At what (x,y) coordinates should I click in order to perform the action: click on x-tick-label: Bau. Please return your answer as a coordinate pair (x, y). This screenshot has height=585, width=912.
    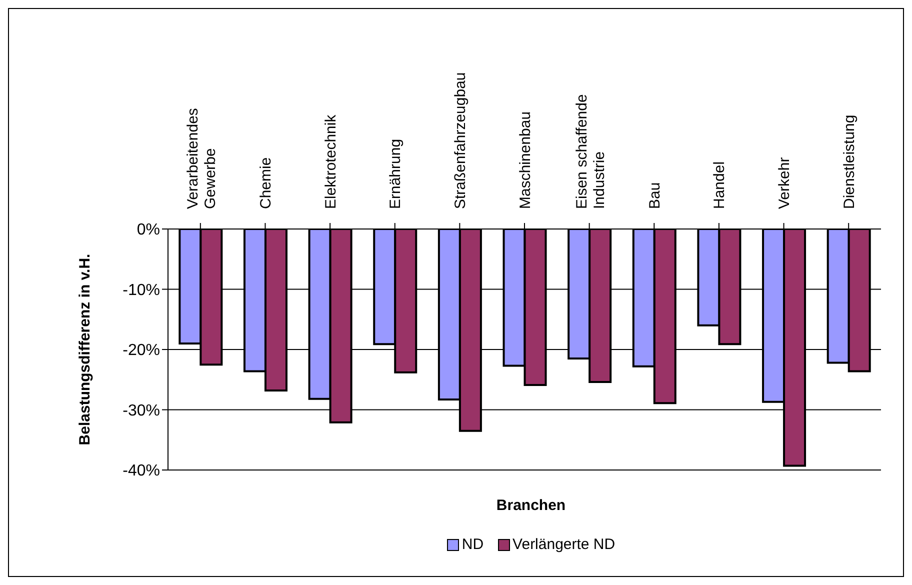
    Looking at the image, I should click on (655, 195).